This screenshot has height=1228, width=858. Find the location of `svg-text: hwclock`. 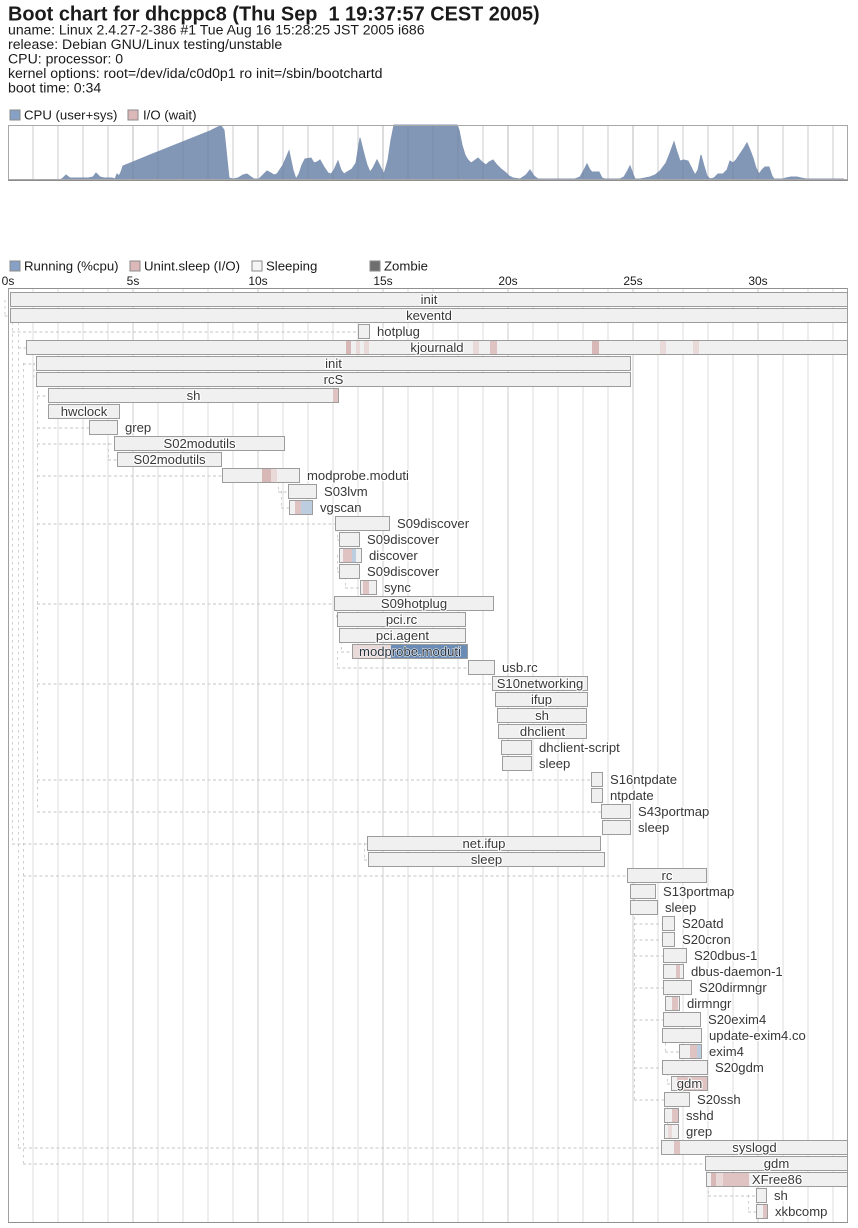

svg-text: hwclock is located at coordinates (84, 411).